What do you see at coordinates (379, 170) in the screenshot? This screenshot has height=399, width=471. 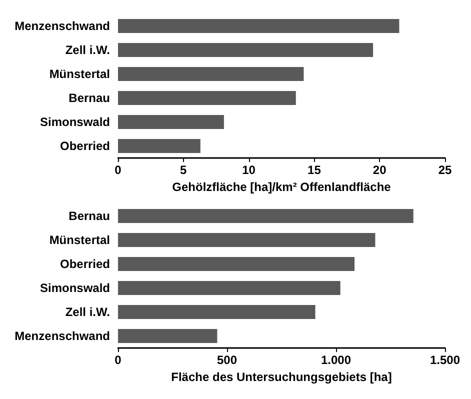 I see `x-tick-label: 20` at bounding box center [379, 170].